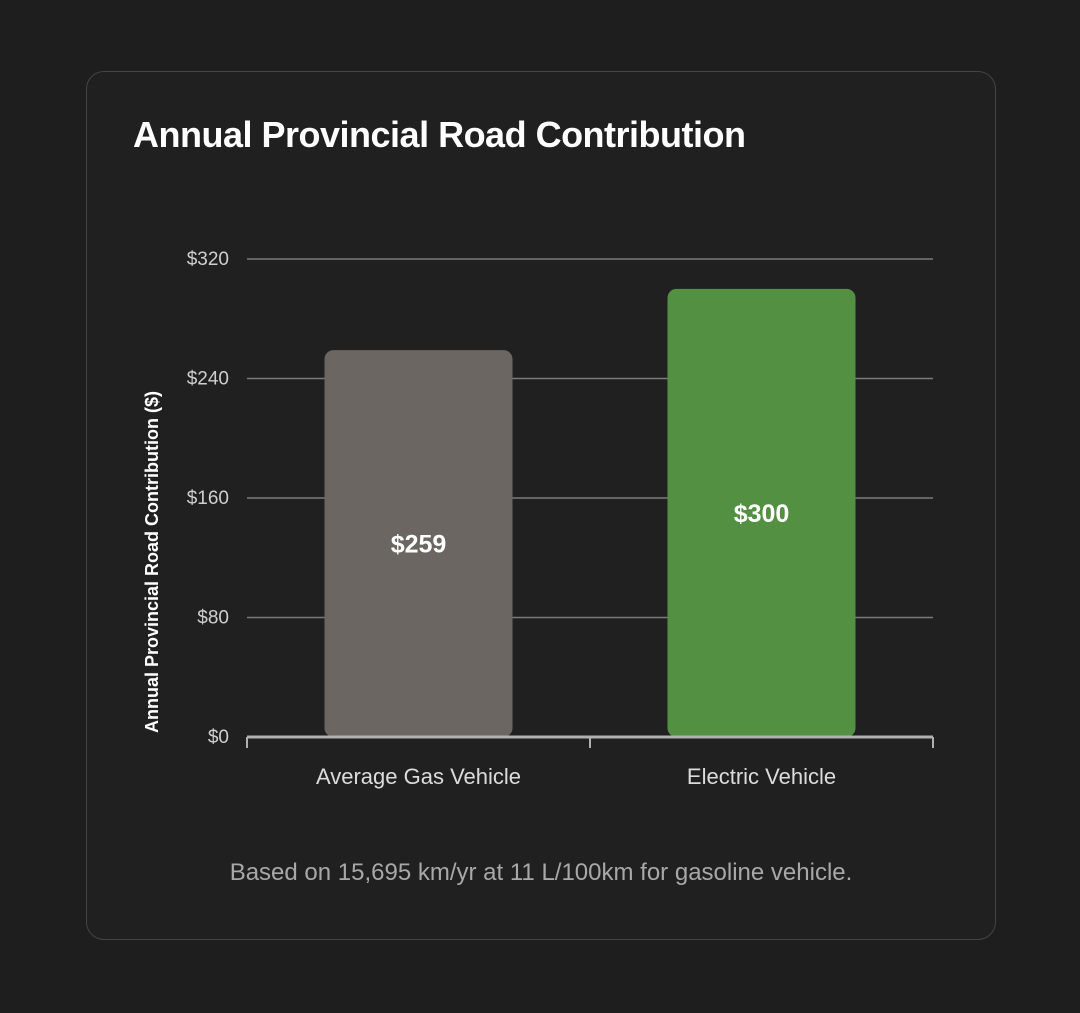 This screenshot has height=1013, width=1080. I want to click on y-axis-ticks: $0 $80 $160 $240 $320, so click(208, 498).